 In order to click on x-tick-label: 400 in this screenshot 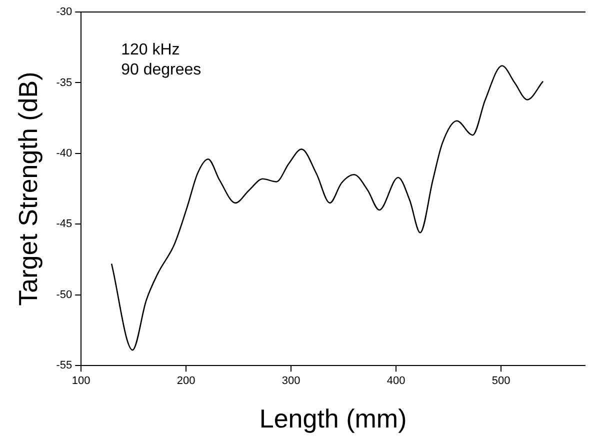, I will do `click(396, 381)`.